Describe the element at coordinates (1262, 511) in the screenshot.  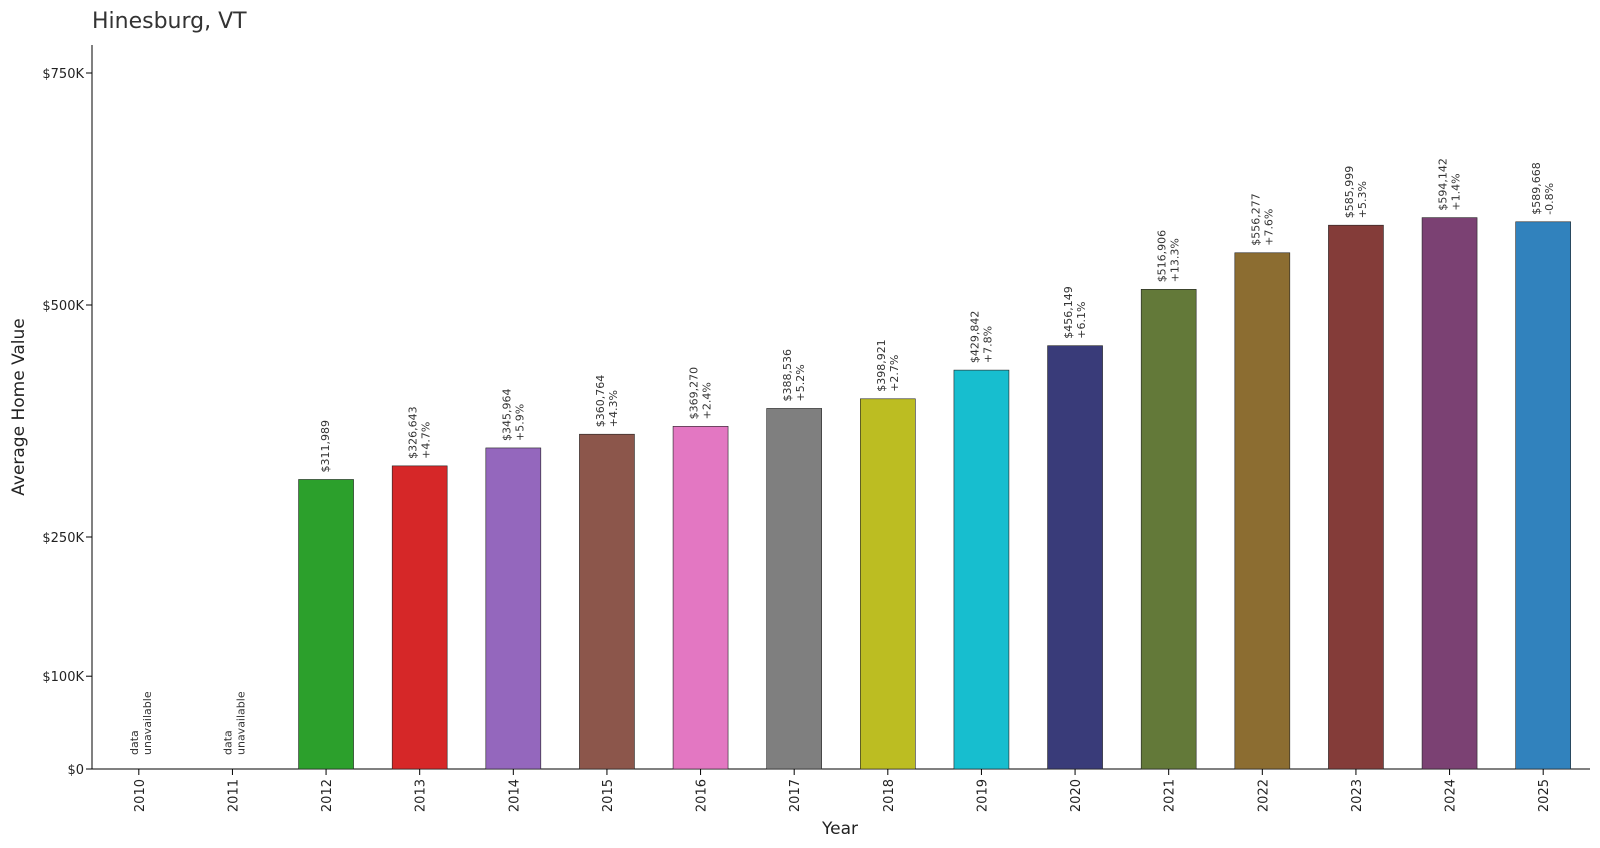
I see `bar-2022` at that location.